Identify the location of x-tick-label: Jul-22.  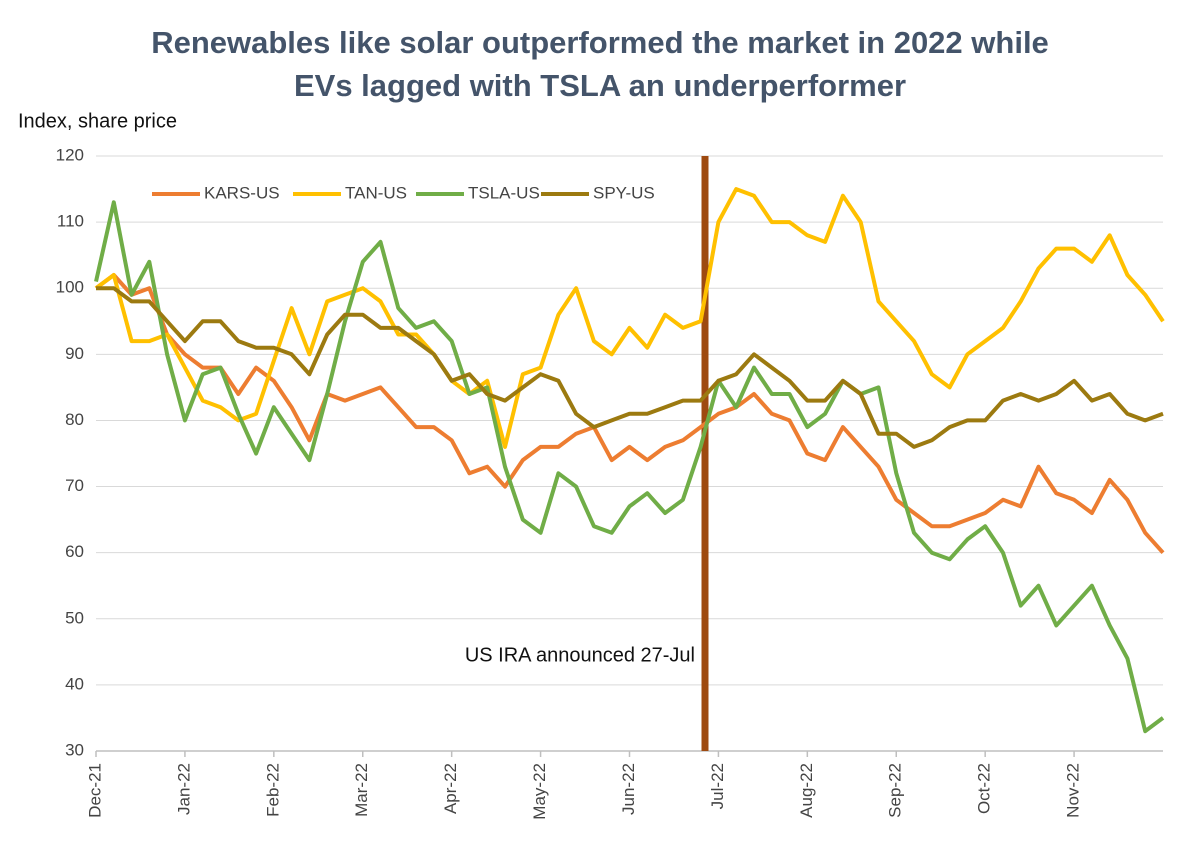
(717, 786).